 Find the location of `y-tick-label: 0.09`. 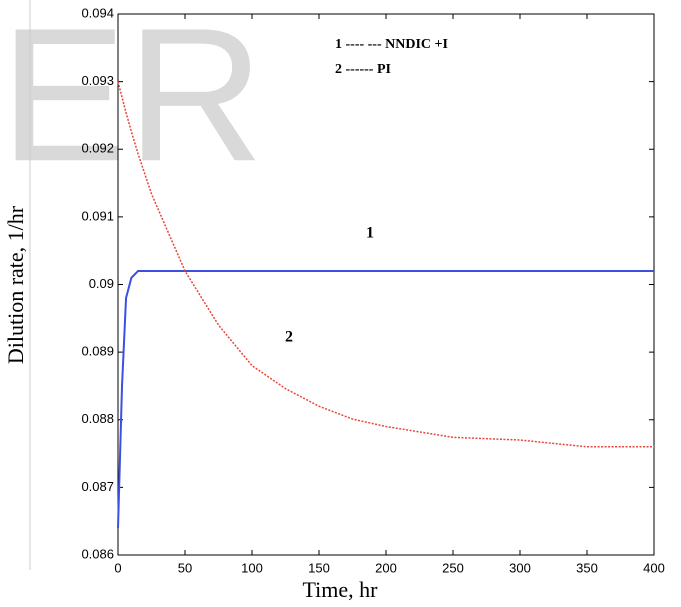

y-tick-label: 0.09 is located at coordinates (101, 283).